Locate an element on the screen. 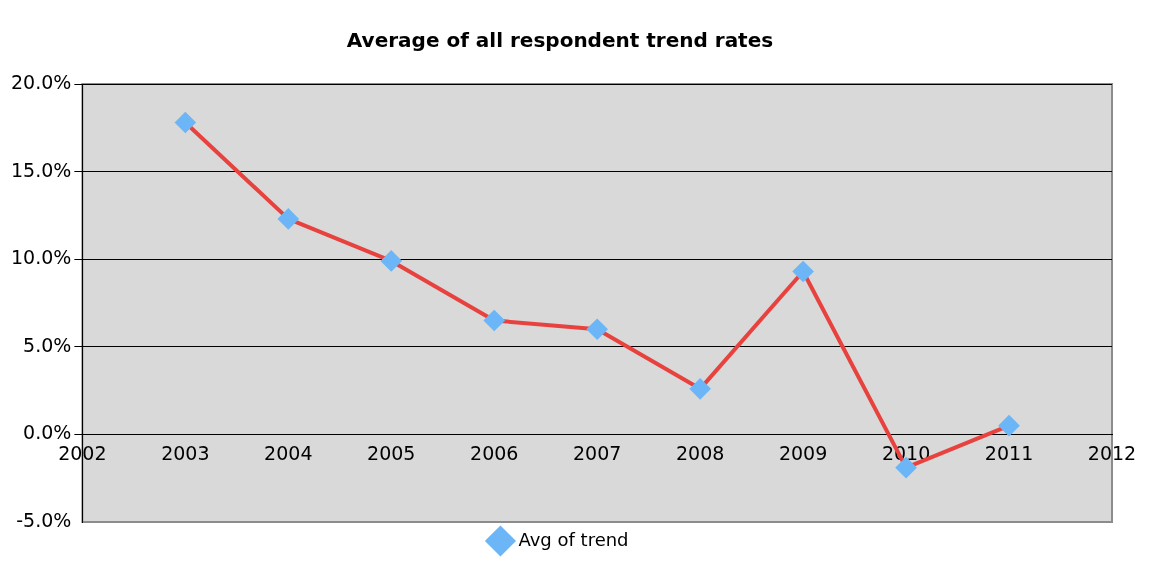 Image resolution: width=1152 pixels, height=565 pixels. x-tick-label: 2005 is located at coordinates (391, 452).